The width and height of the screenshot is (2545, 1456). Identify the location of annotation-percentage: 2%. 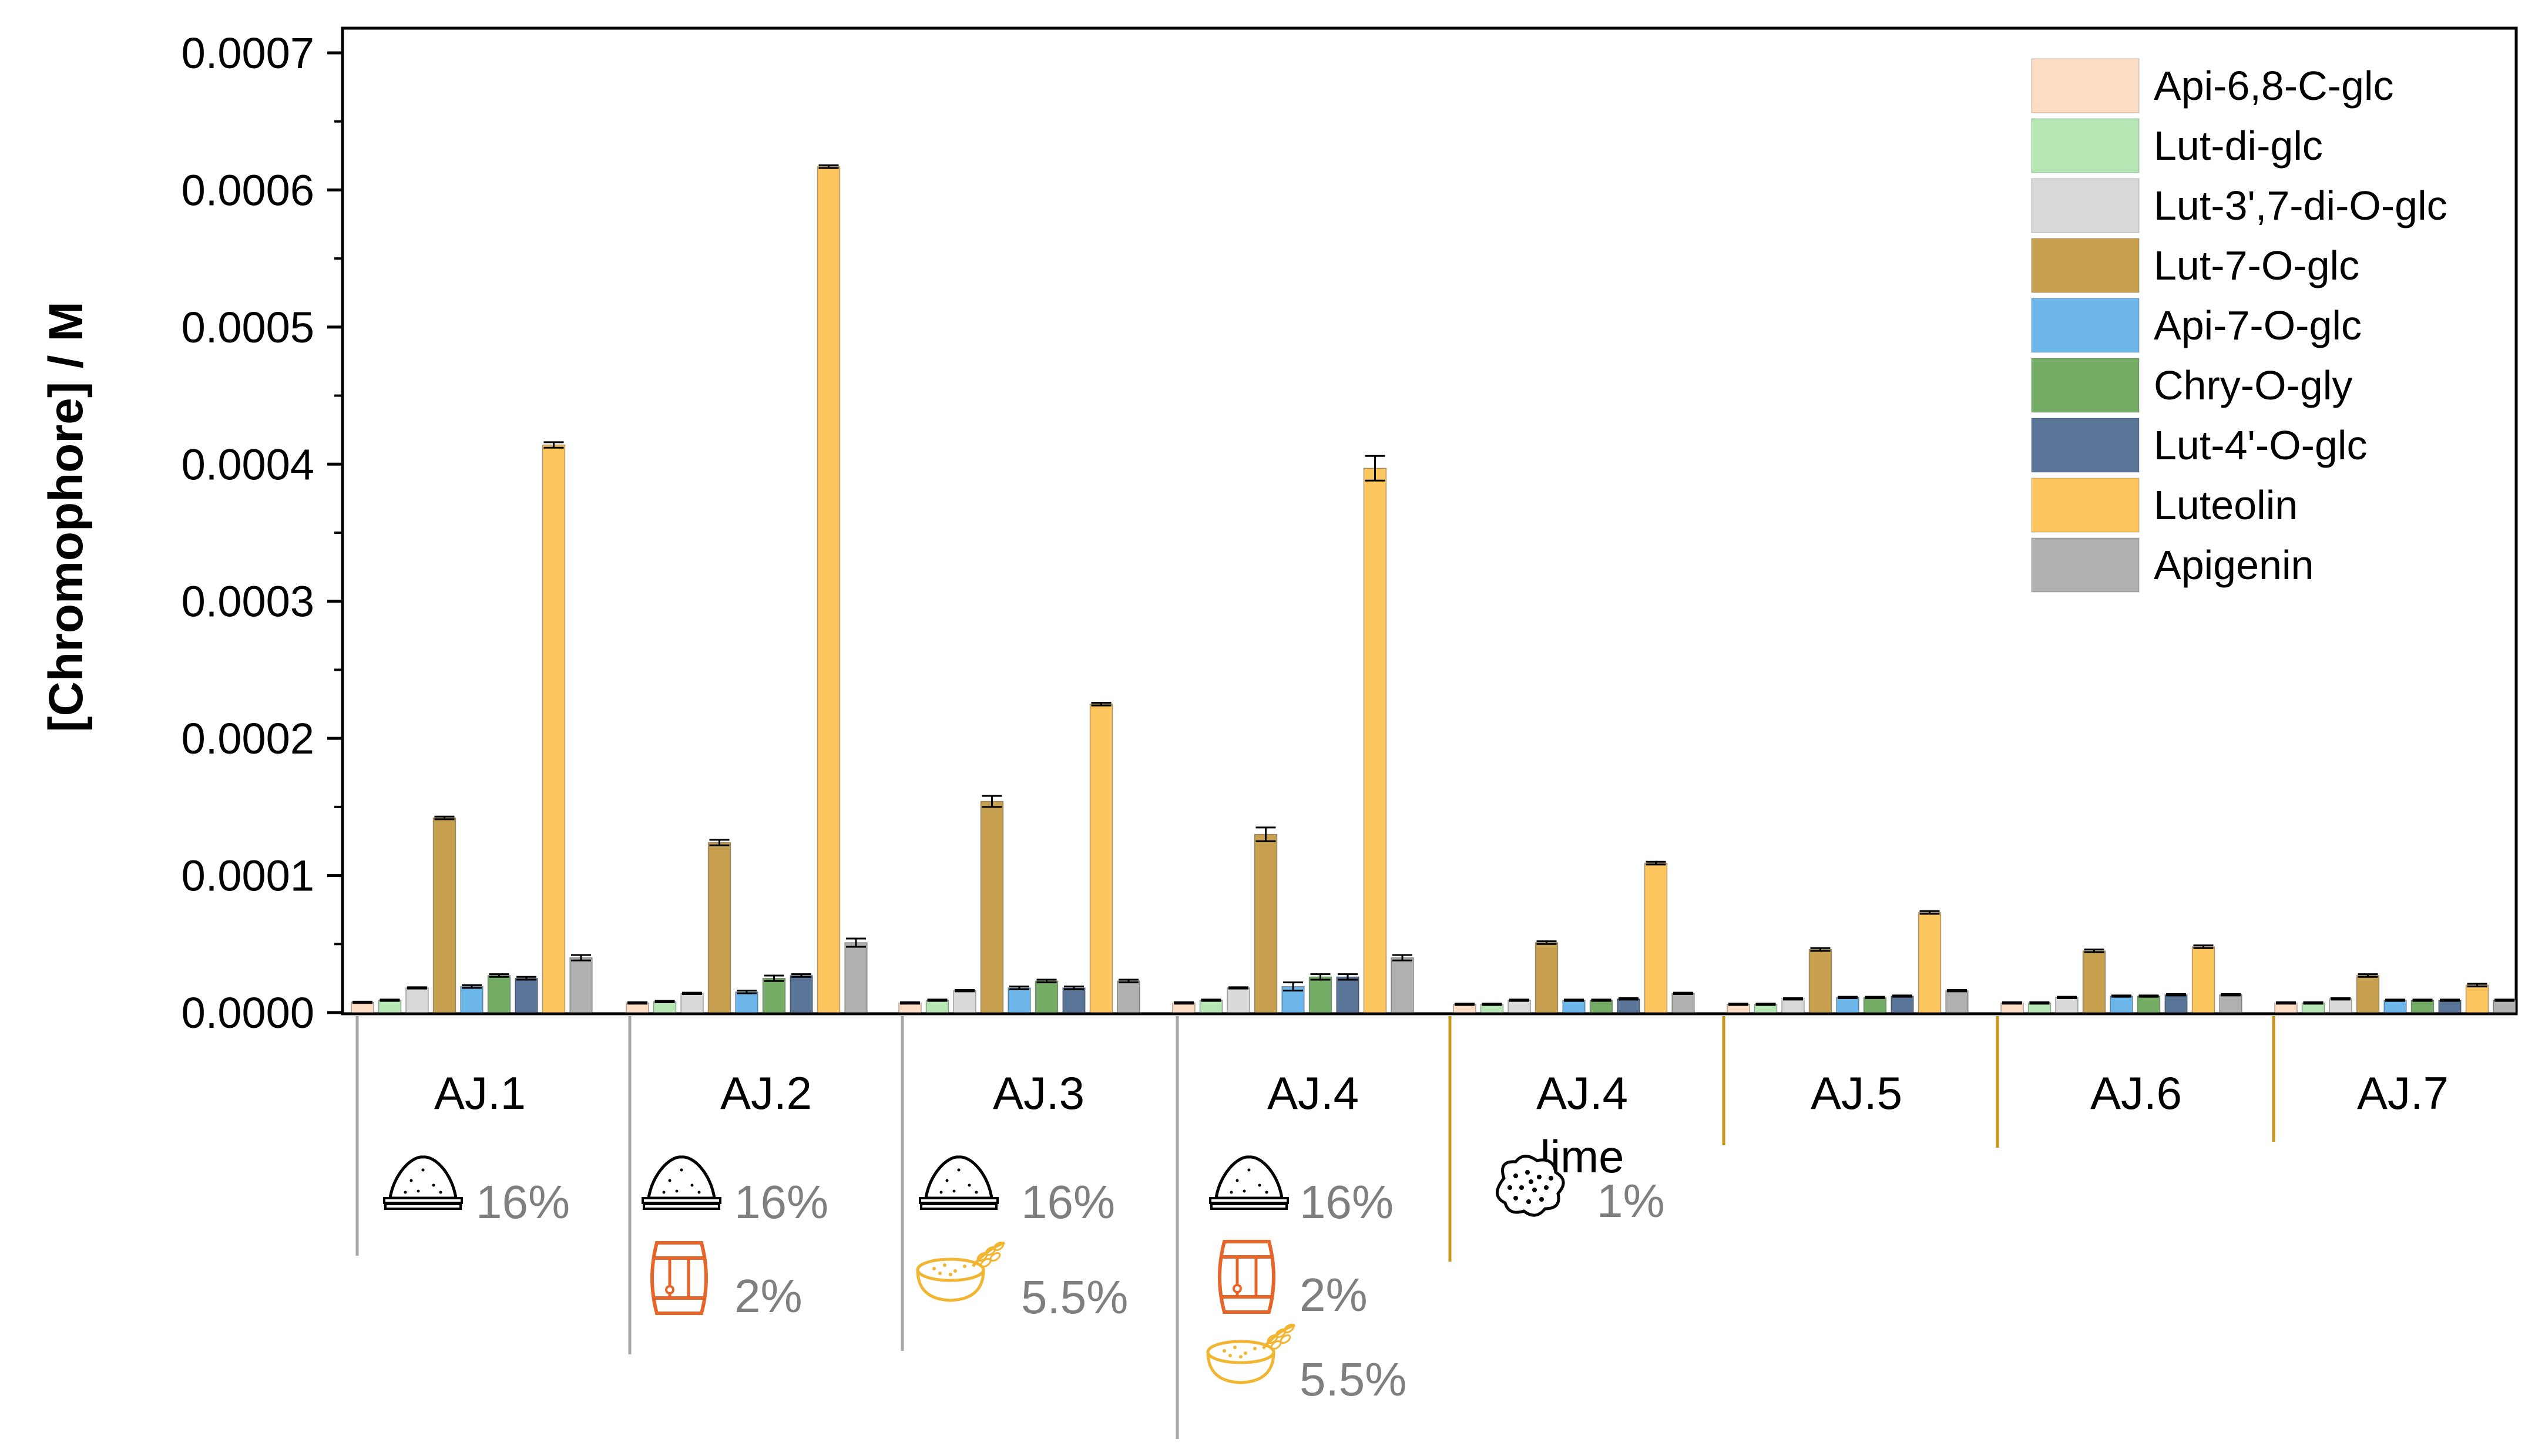
(768, 1296).